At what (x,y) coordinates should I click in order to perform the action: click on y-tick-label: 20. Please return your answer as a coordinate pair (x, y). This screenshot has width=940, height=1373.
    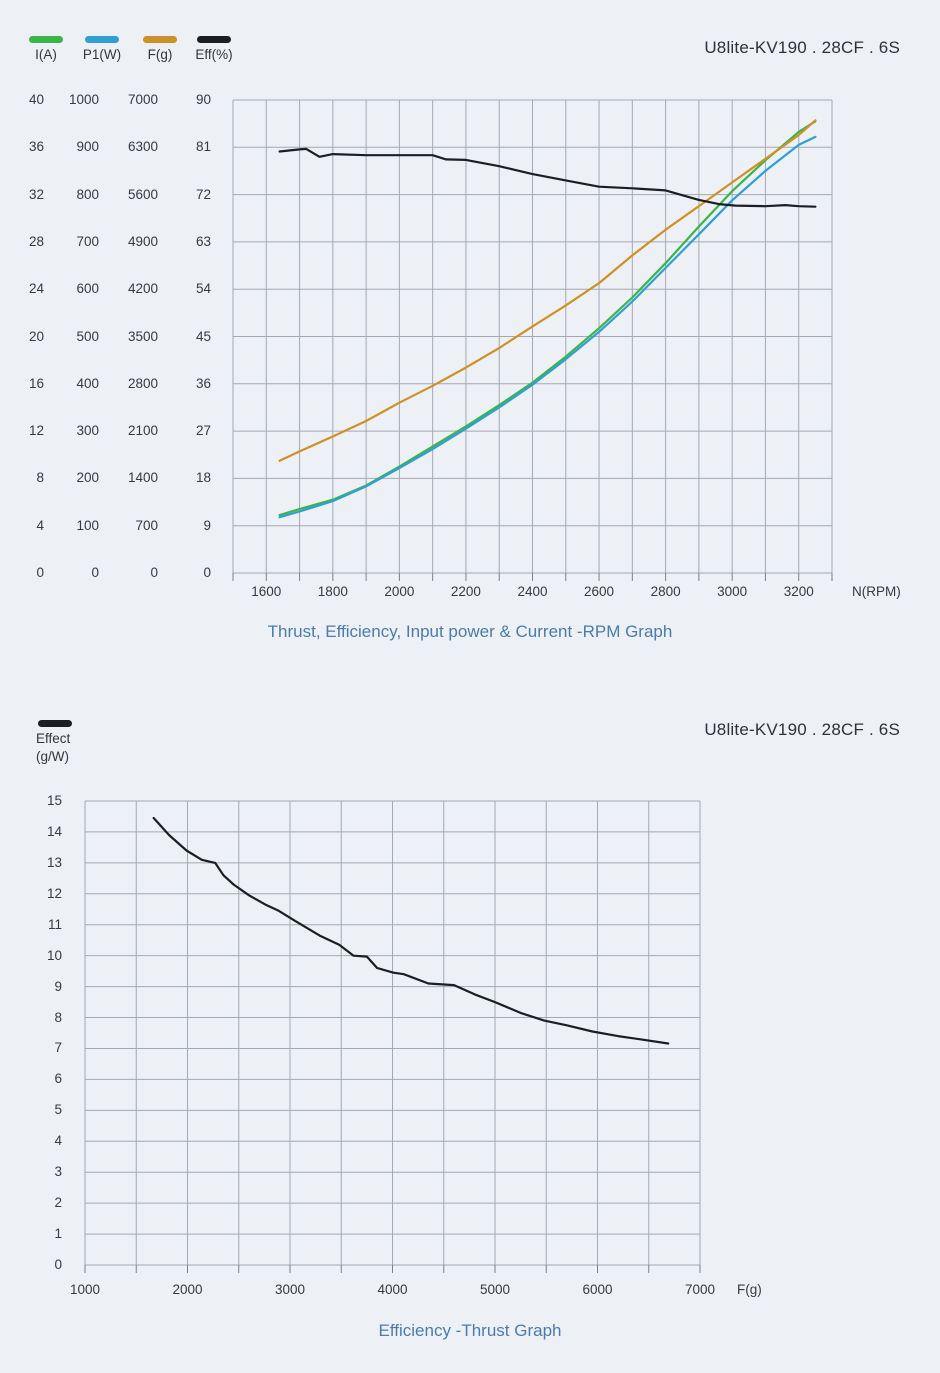
    Looking at the image, I should click on (36, 336).